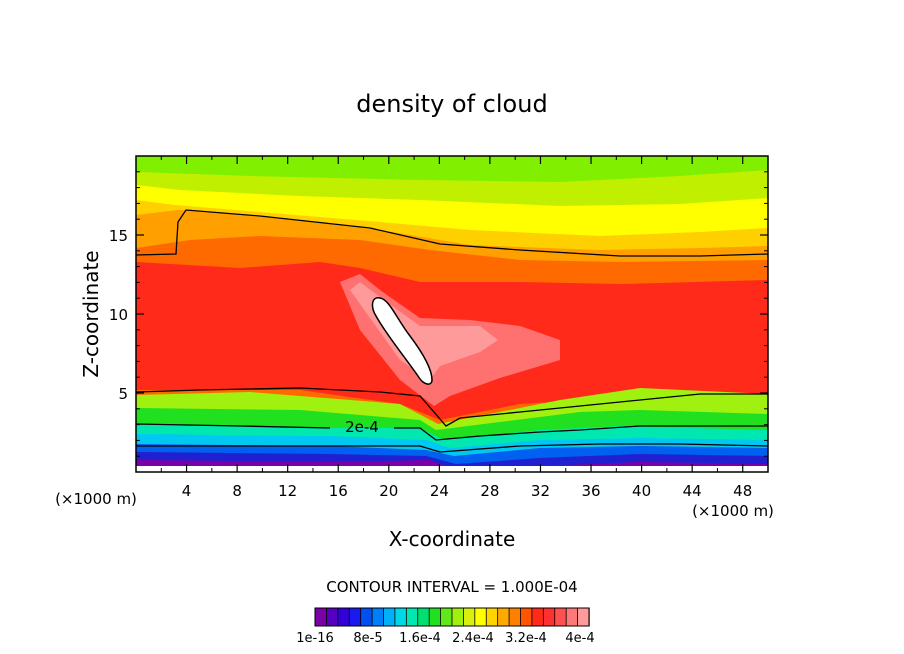 Image resolution: width=904 pixels, height=654 pixels. What do you see at coordinates (452, 539) in the screenshot?
I see `x-axis-label: X-coordinate` at bounding box center [452, 539].